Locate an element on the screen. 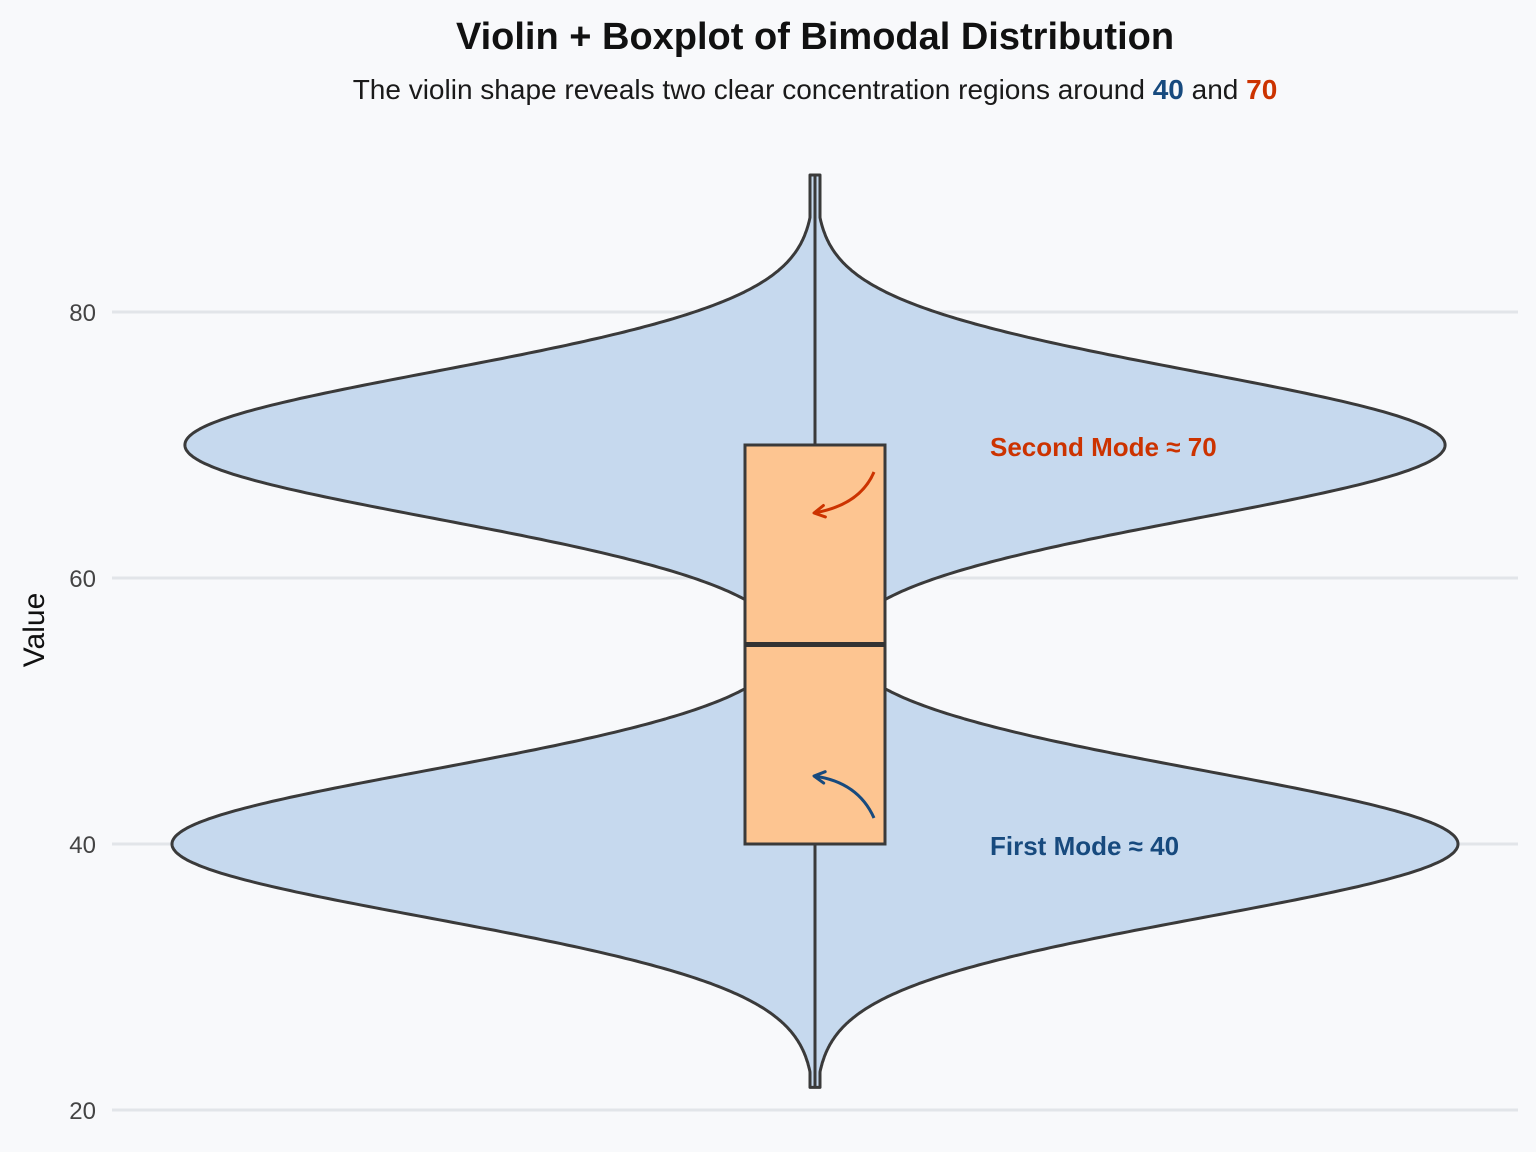  y-tick-label: 20 is located at coordinates (82, 1111).